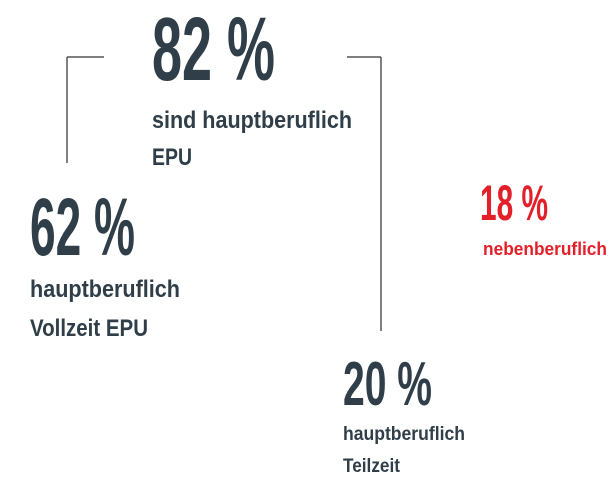 Image resolution: width=611 pixels, height=477 pixels. Describe the element at coordinates (89, 328) in the screenshot. I see `label: Vollzeit EPU` at that location.